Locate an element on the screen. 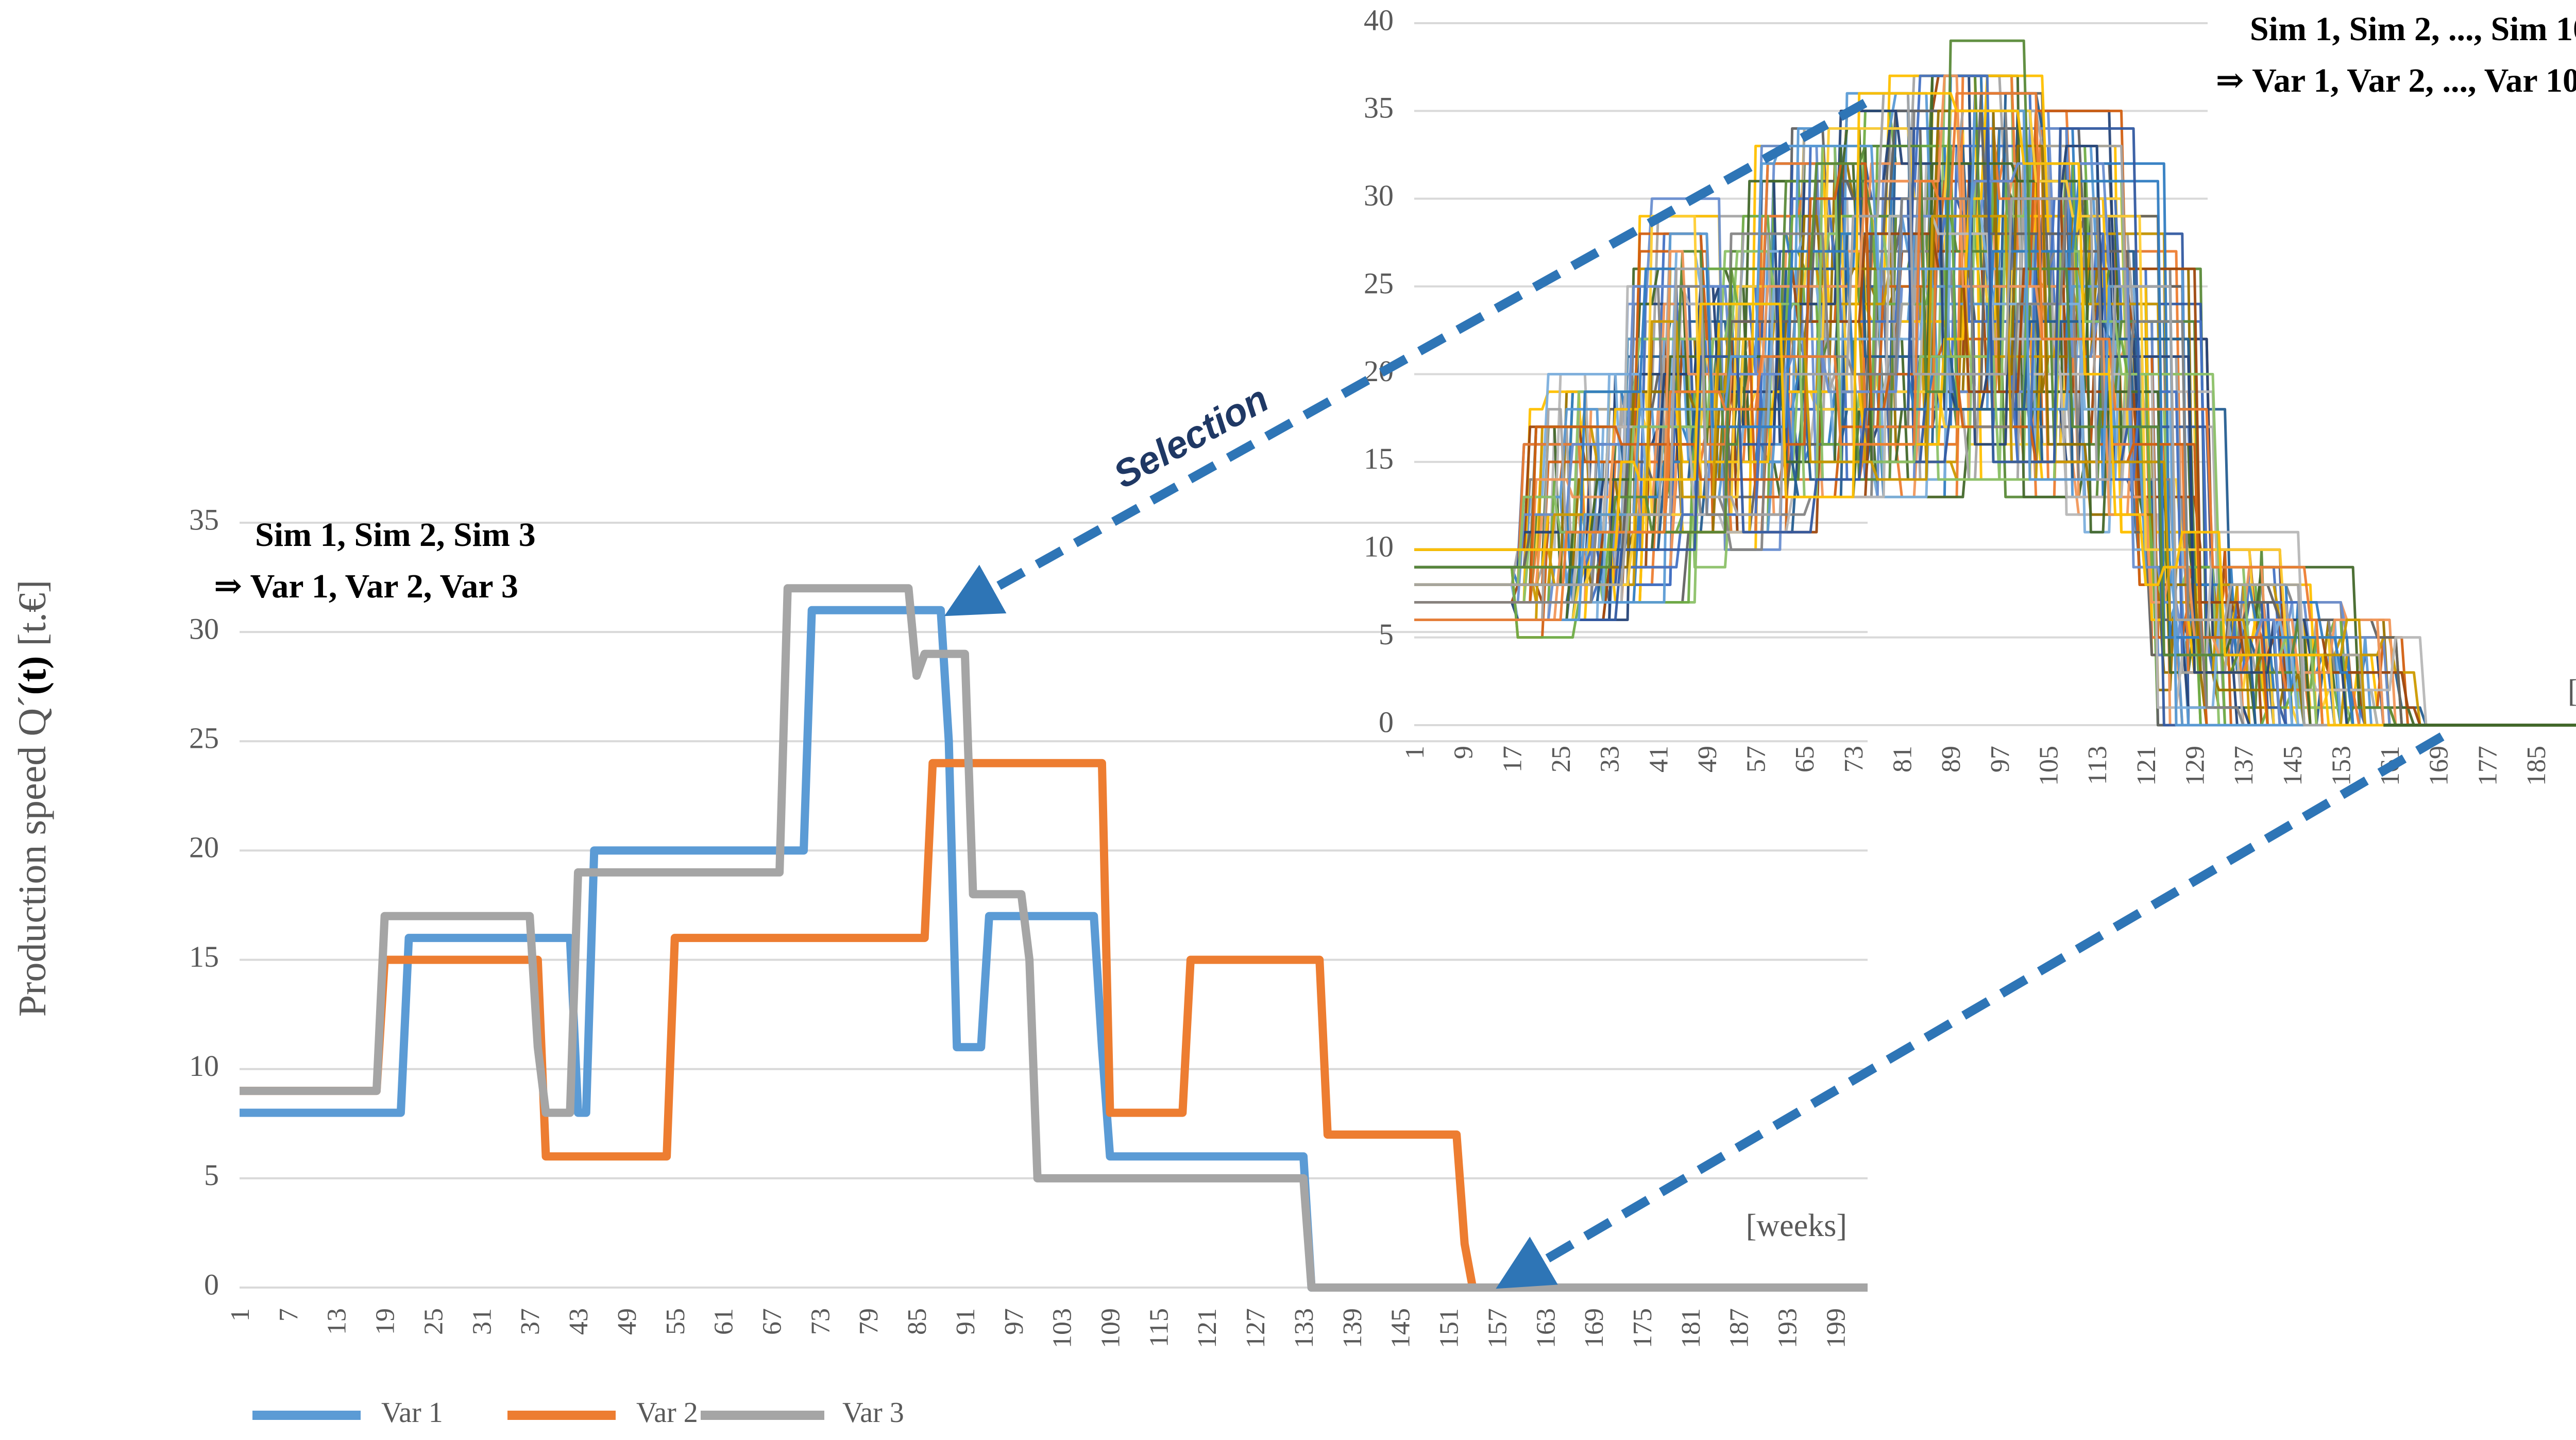 This screenshot has height=1440, width=2576. inset-x-tick-label: 81 is located at coordinates (1903, 759).